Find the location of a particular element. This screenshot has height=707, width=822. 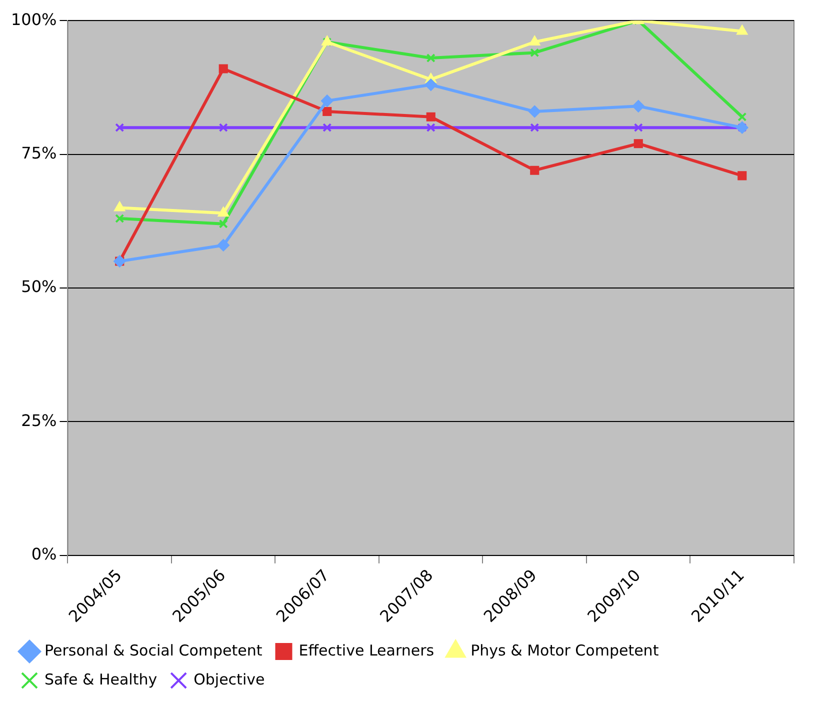

legend-label: Effective Learners is located at coordinates (366, 650).